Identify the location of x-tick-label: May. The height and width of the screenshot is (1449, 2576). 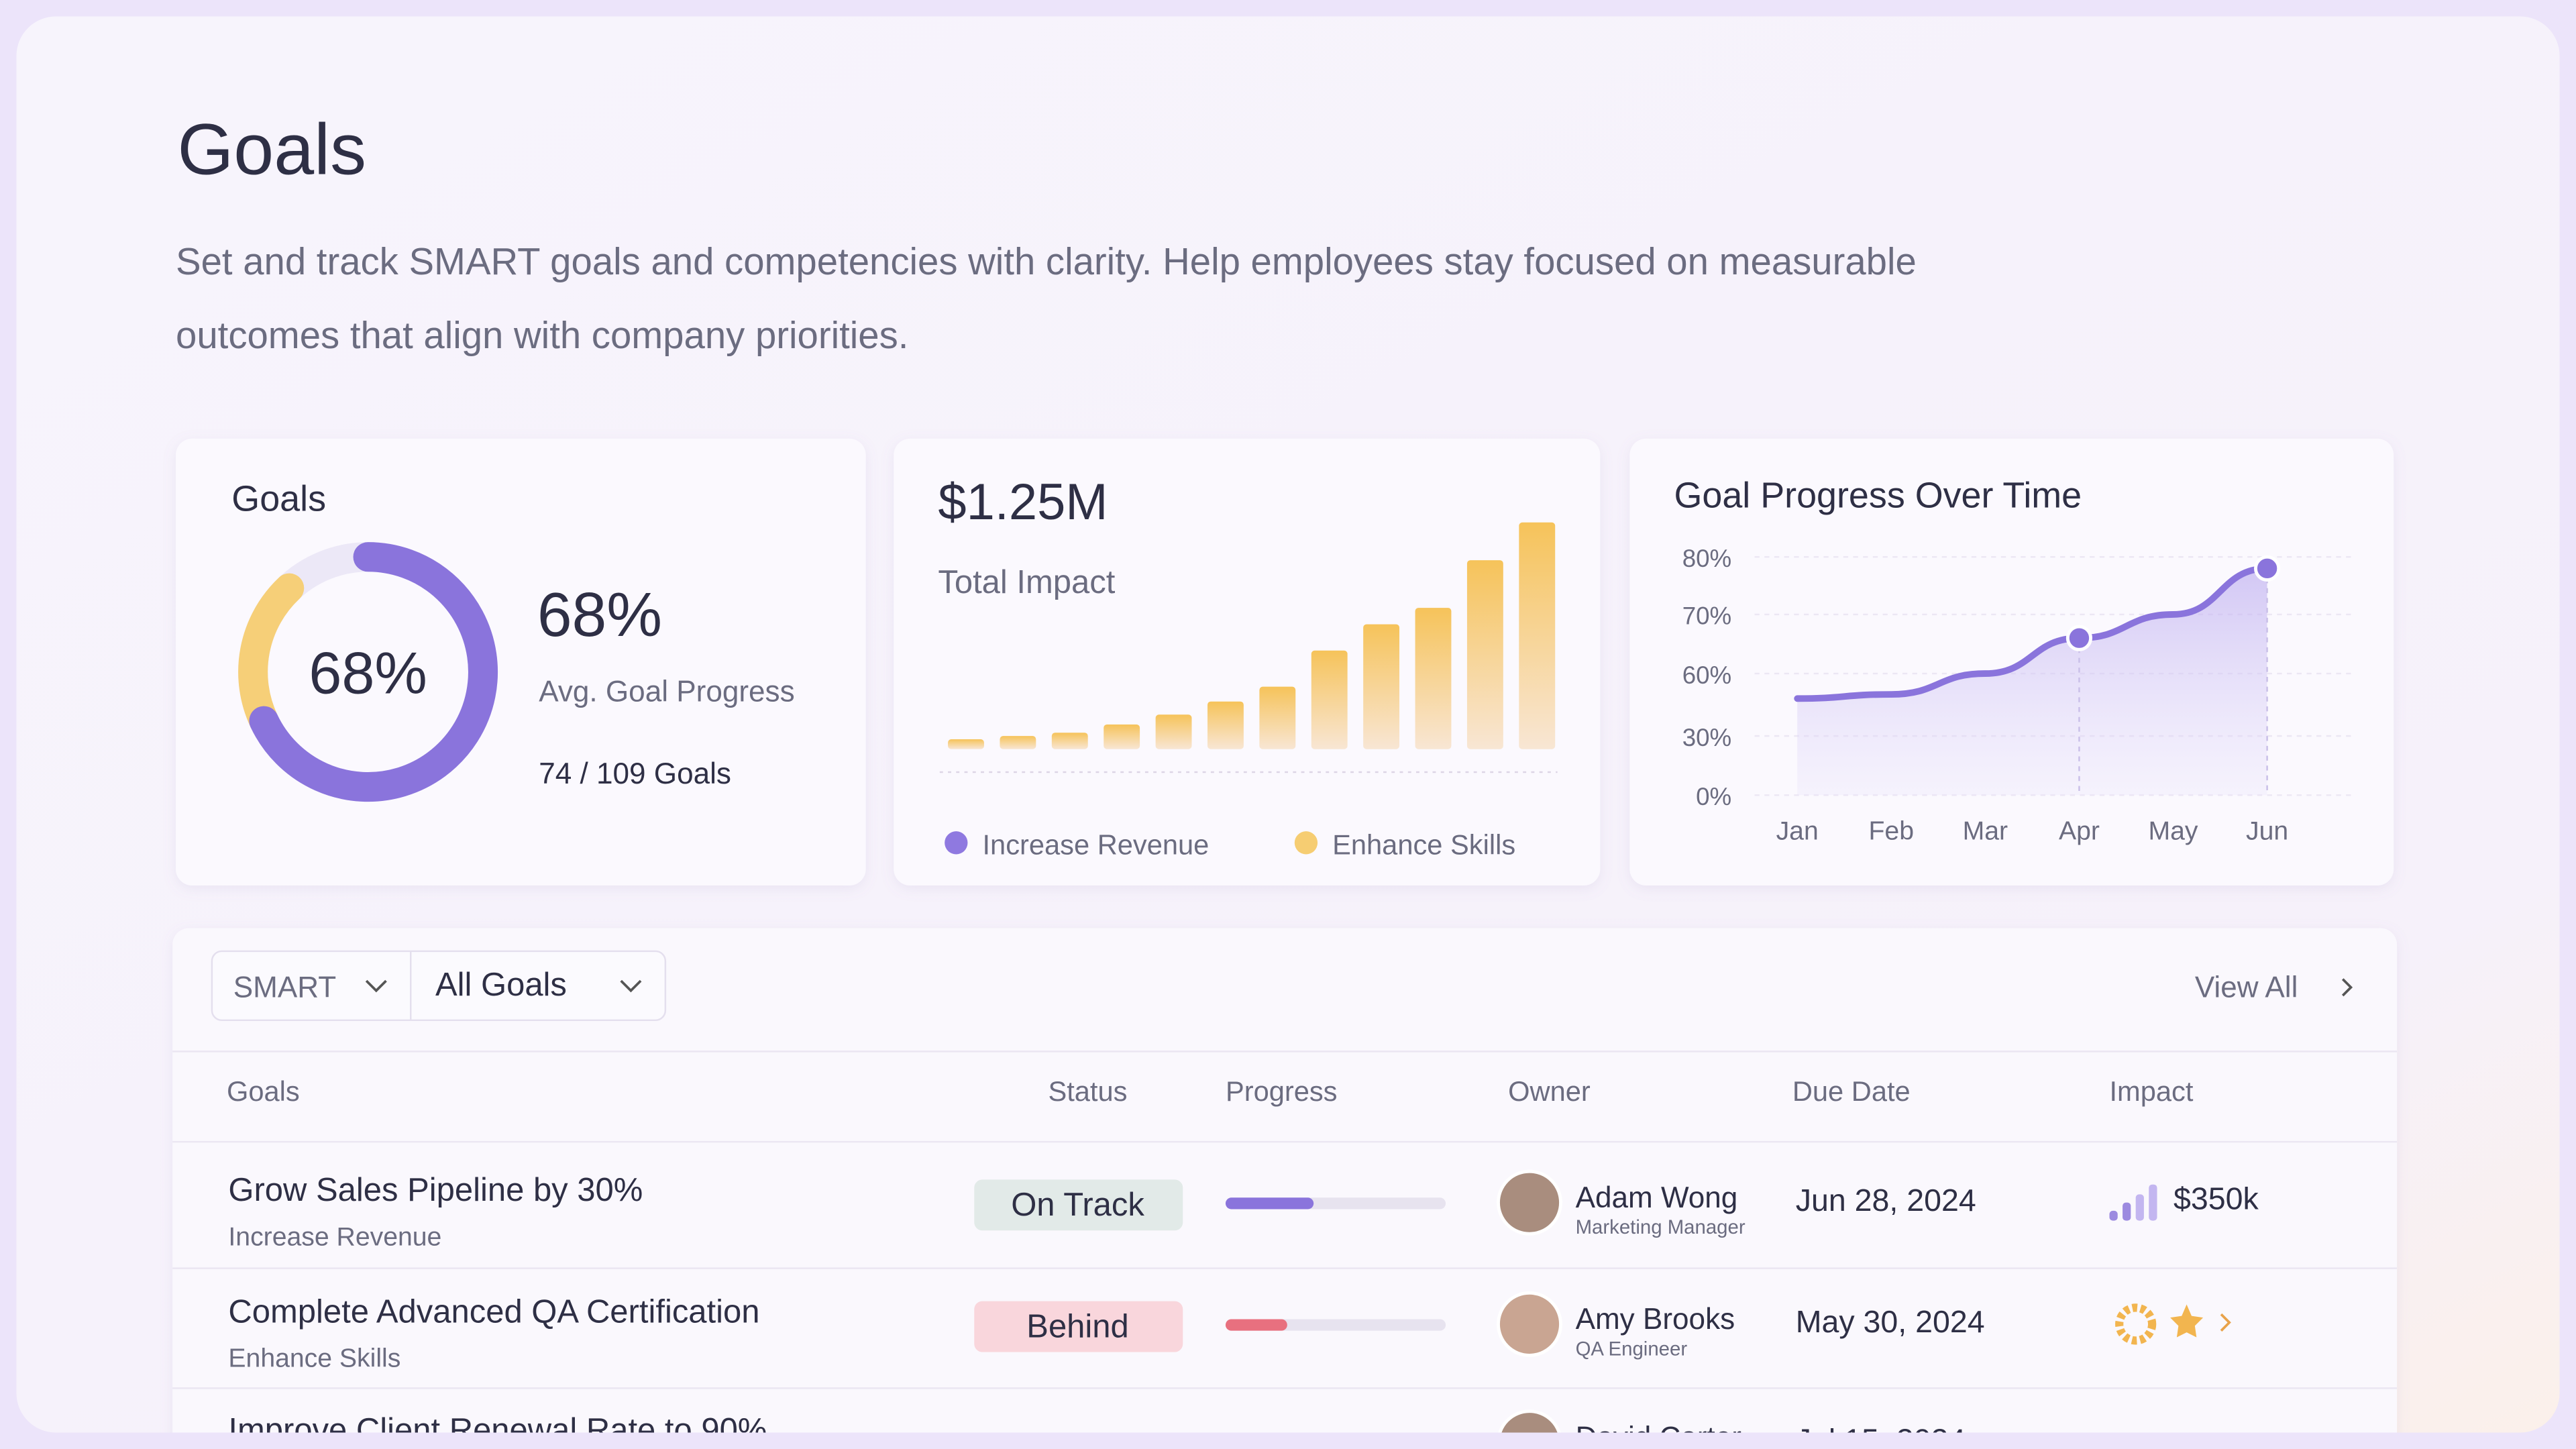
(2173, 830).